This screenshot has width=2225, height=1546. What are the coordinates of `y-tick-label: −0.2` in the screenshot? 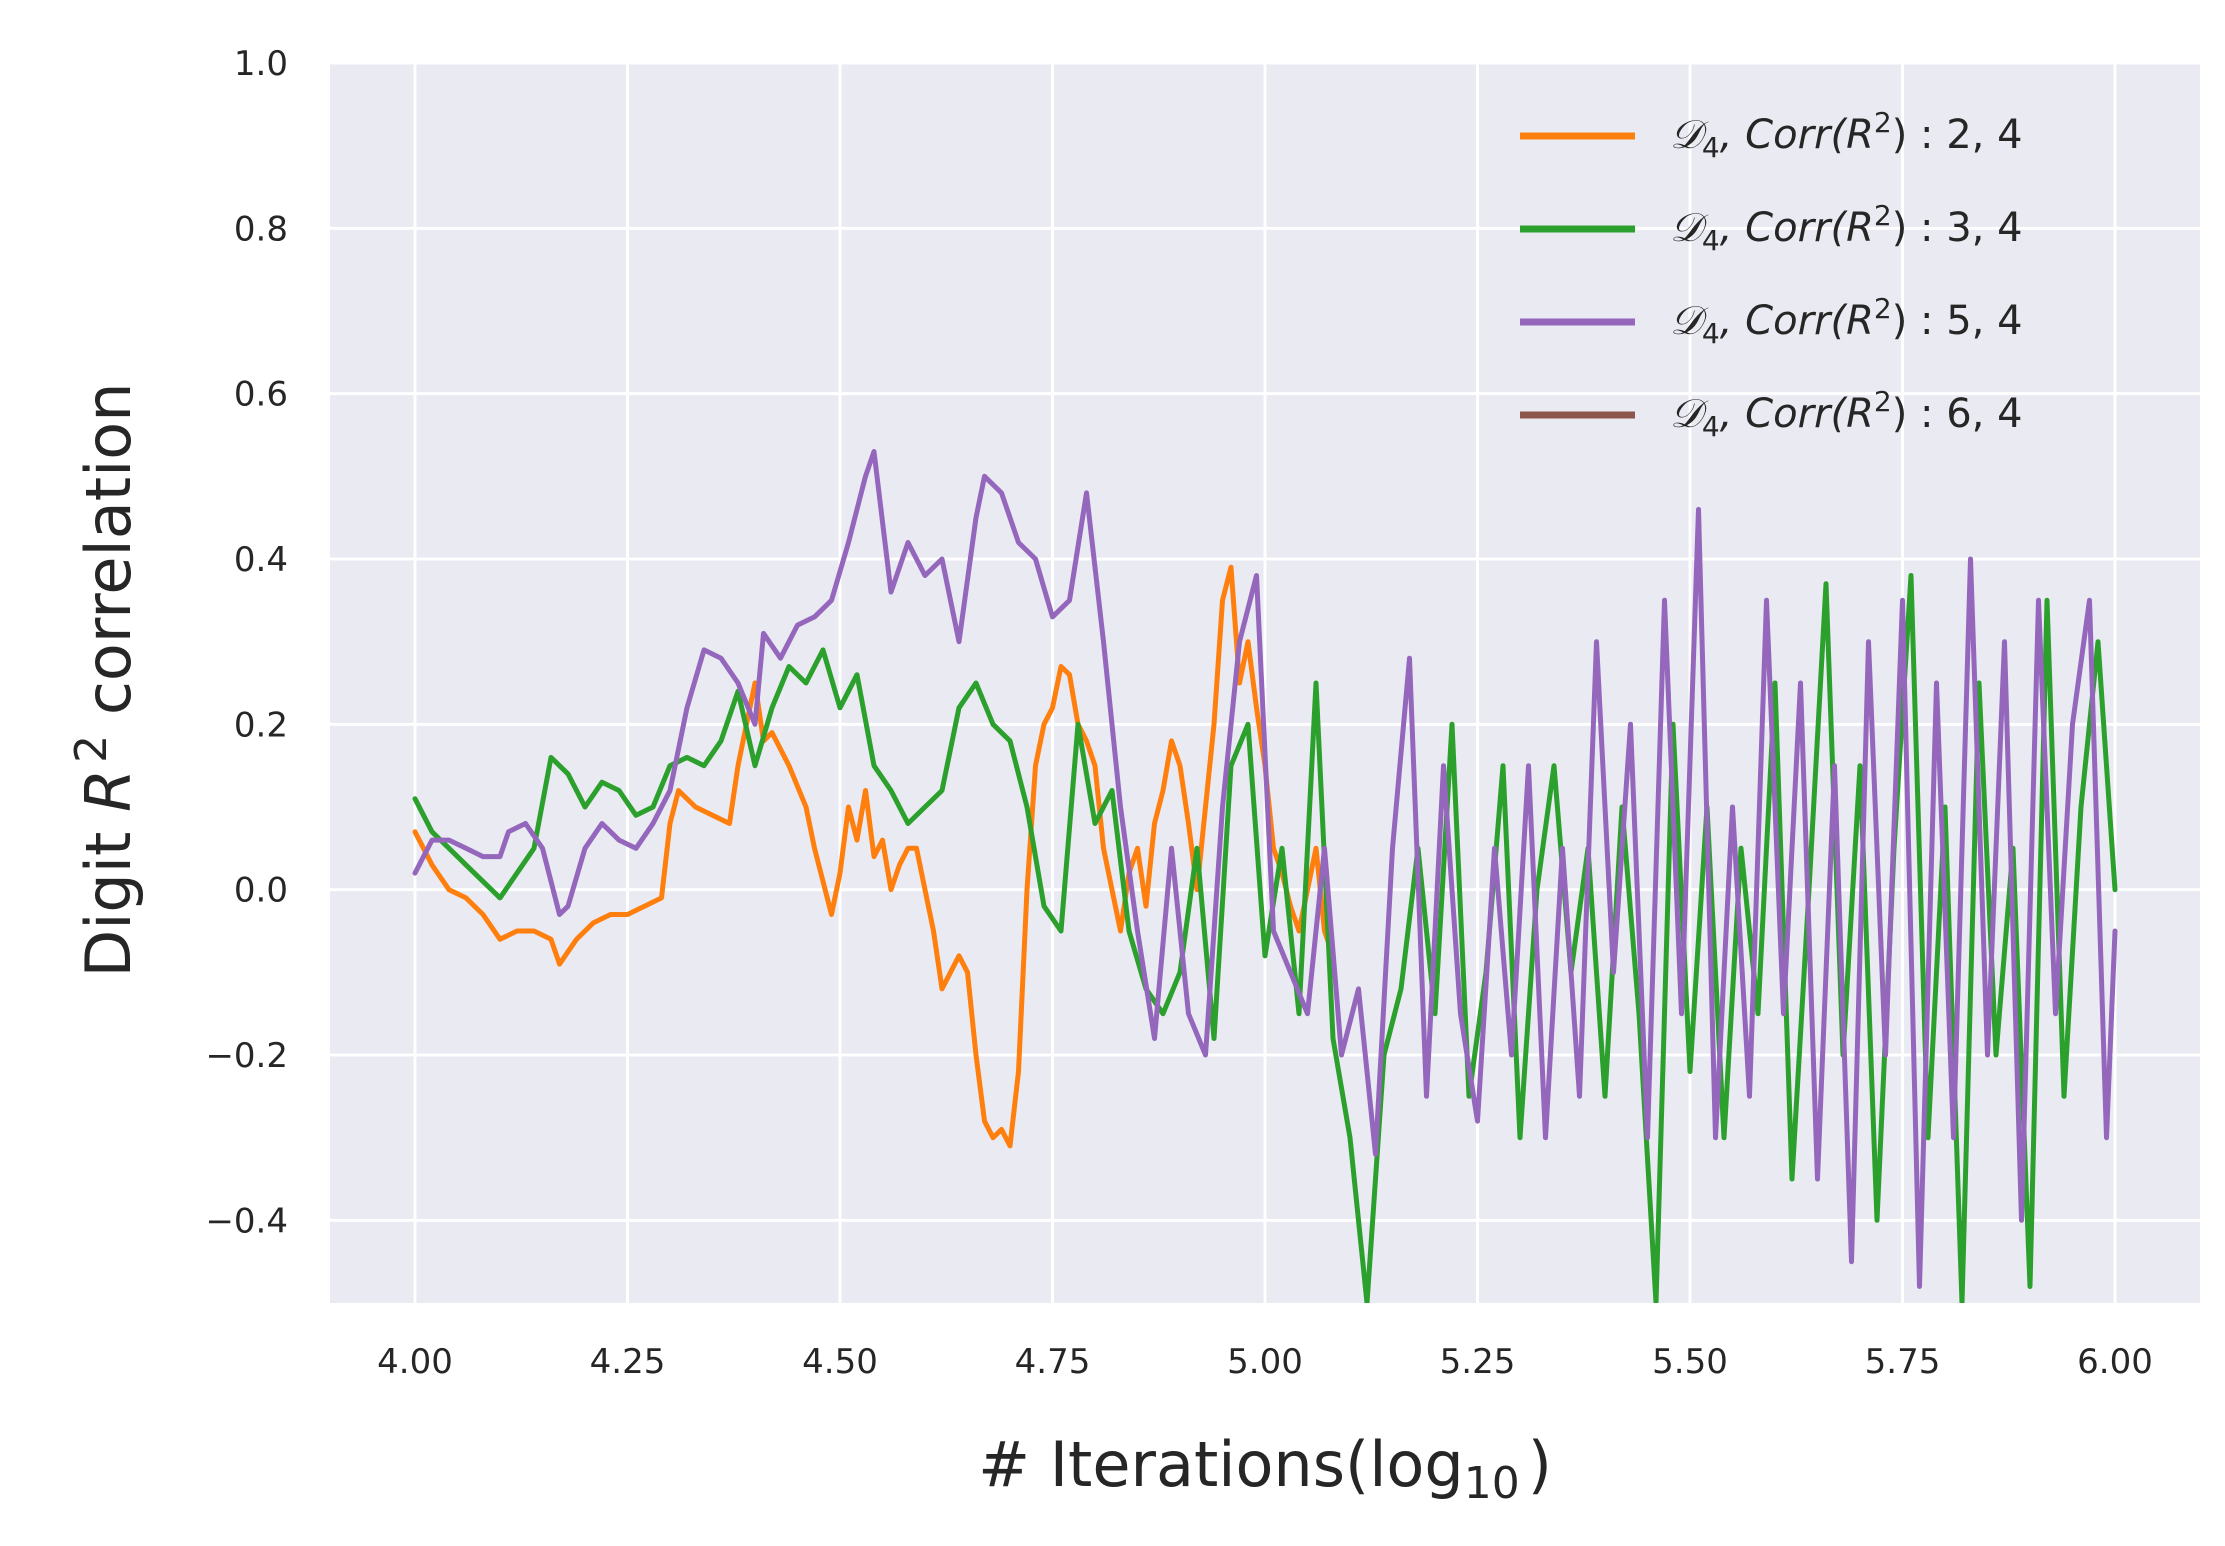 It's located at (246, 1056).